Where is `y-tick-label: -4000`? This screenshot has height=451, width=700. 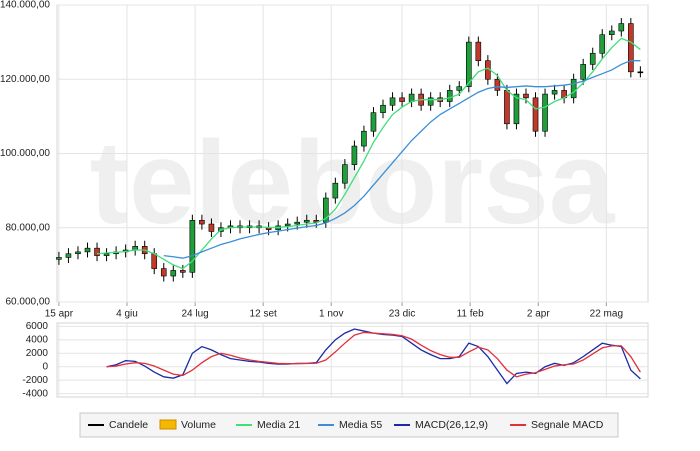
y-tick-label: -4000 is located at coordinates (35, 393).